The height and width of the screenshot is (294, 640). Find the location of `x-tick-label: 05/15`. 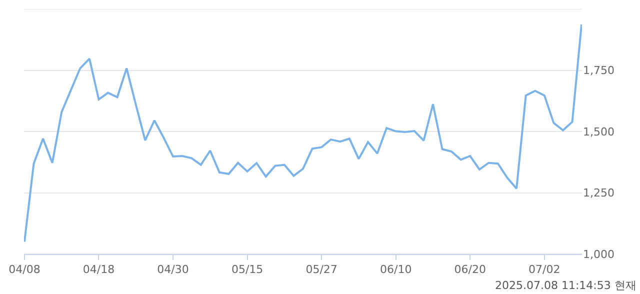

x-tick-label: 05/15 is located at coordinates (247, 269).